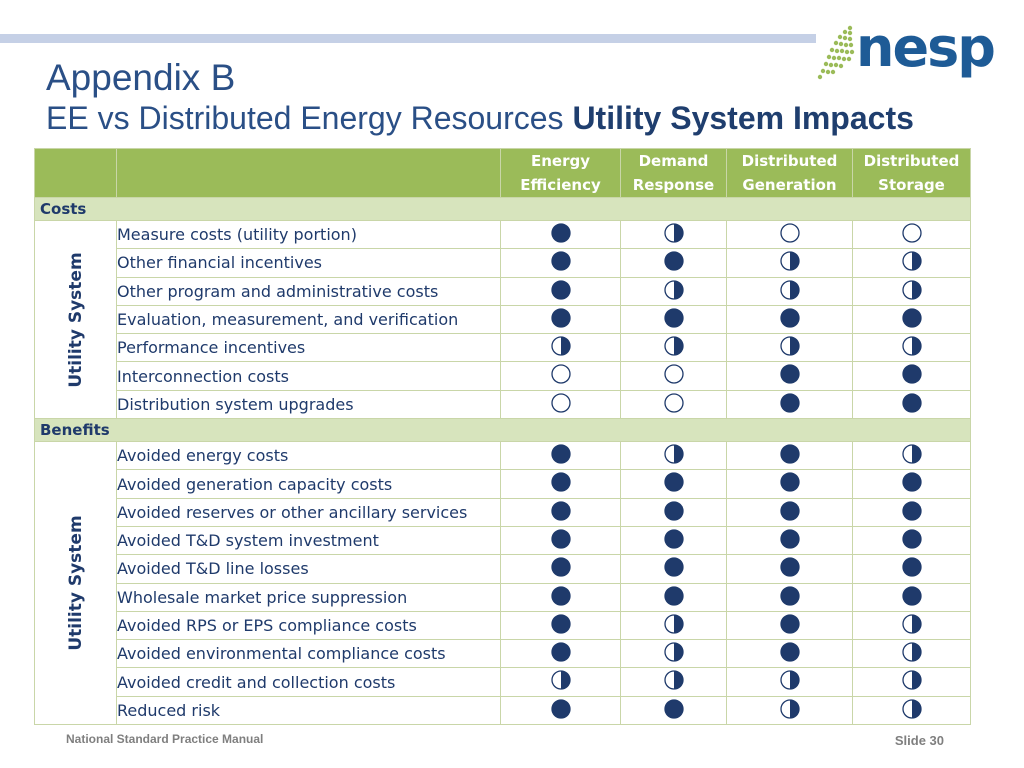  What do you see at coordinates (560, 173) in the screenshot?
I see `column-header-energy-efficiency: Energy Efficiency` at bounding box center [560, 173].